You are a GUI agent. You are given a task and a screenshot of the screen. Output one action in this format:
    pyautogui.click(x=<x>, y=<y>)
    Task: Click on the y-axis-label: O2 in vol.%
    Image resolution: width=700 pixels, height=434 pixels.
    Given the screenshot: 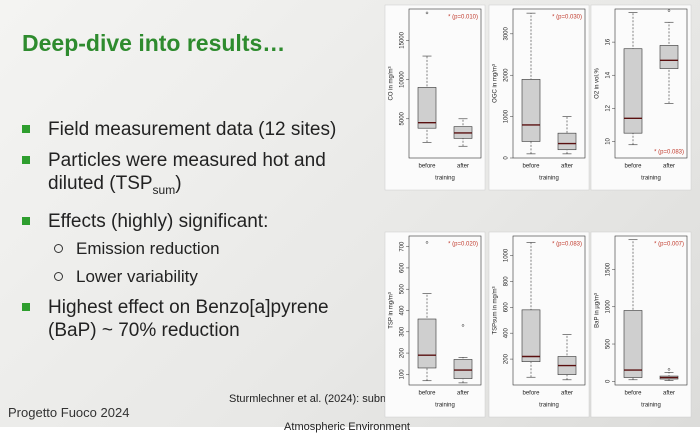 What is the action you would take?
    pyautogui.click(x=598, y=82)
    